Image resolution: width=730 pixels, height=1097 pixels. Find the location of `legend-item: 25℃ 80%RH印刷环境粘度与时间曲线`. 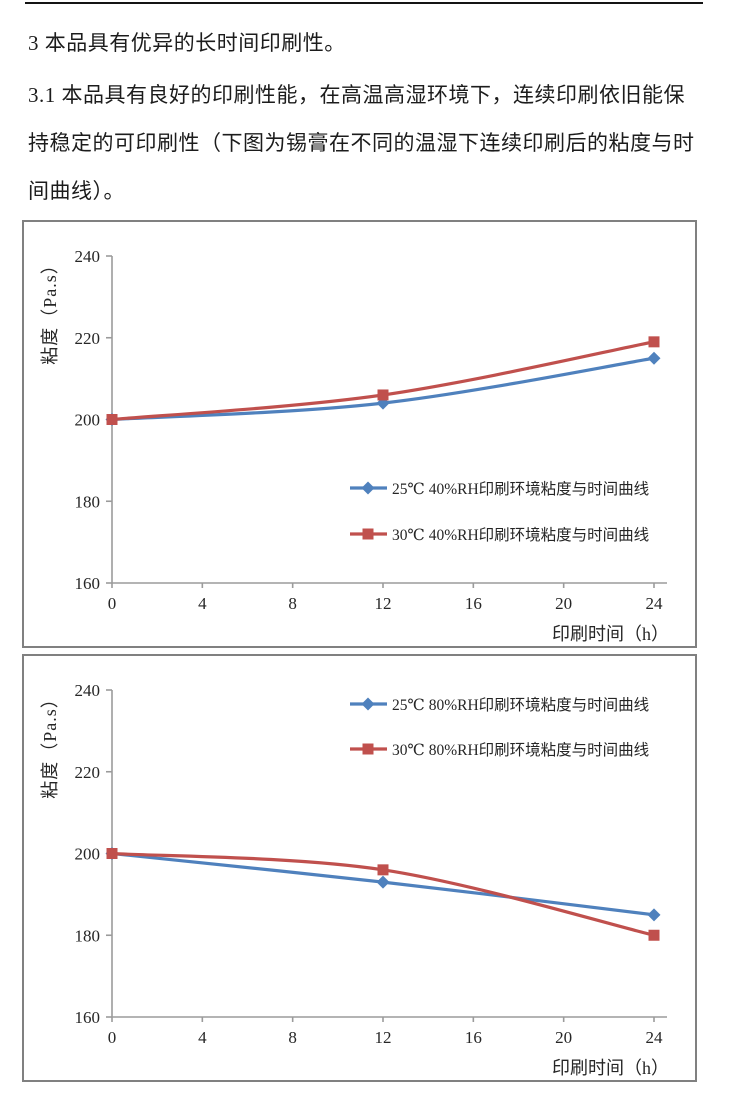

legend-item: 25℃ 80%RH印刷环境粘度与时间曲线 is located at coordinates (499, 704).